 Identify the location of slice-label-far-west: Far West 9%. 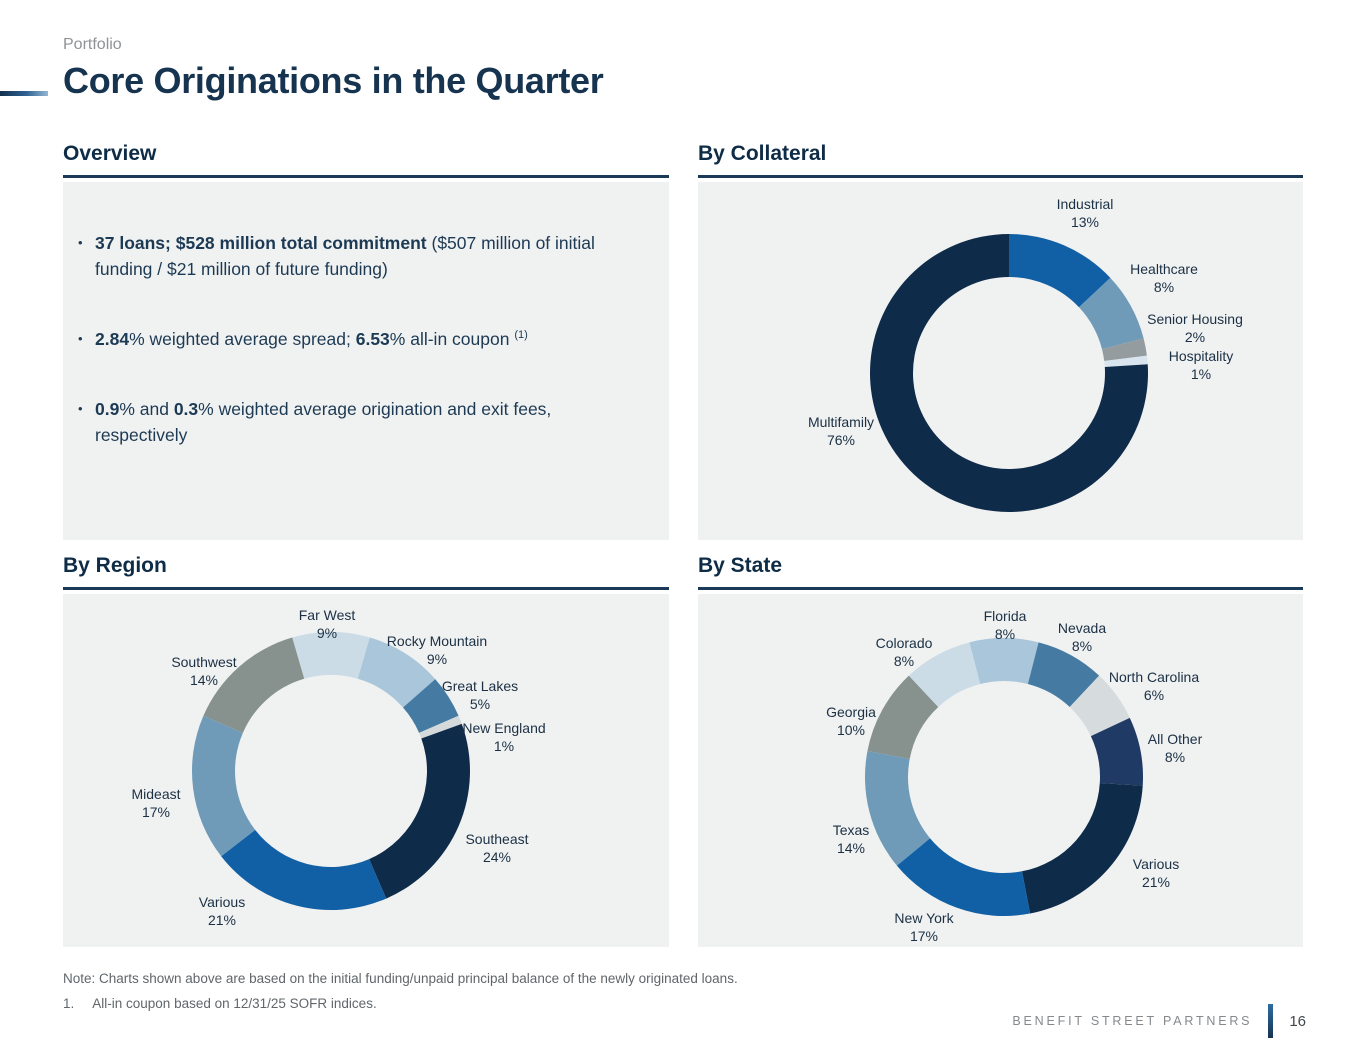
(327, 624).